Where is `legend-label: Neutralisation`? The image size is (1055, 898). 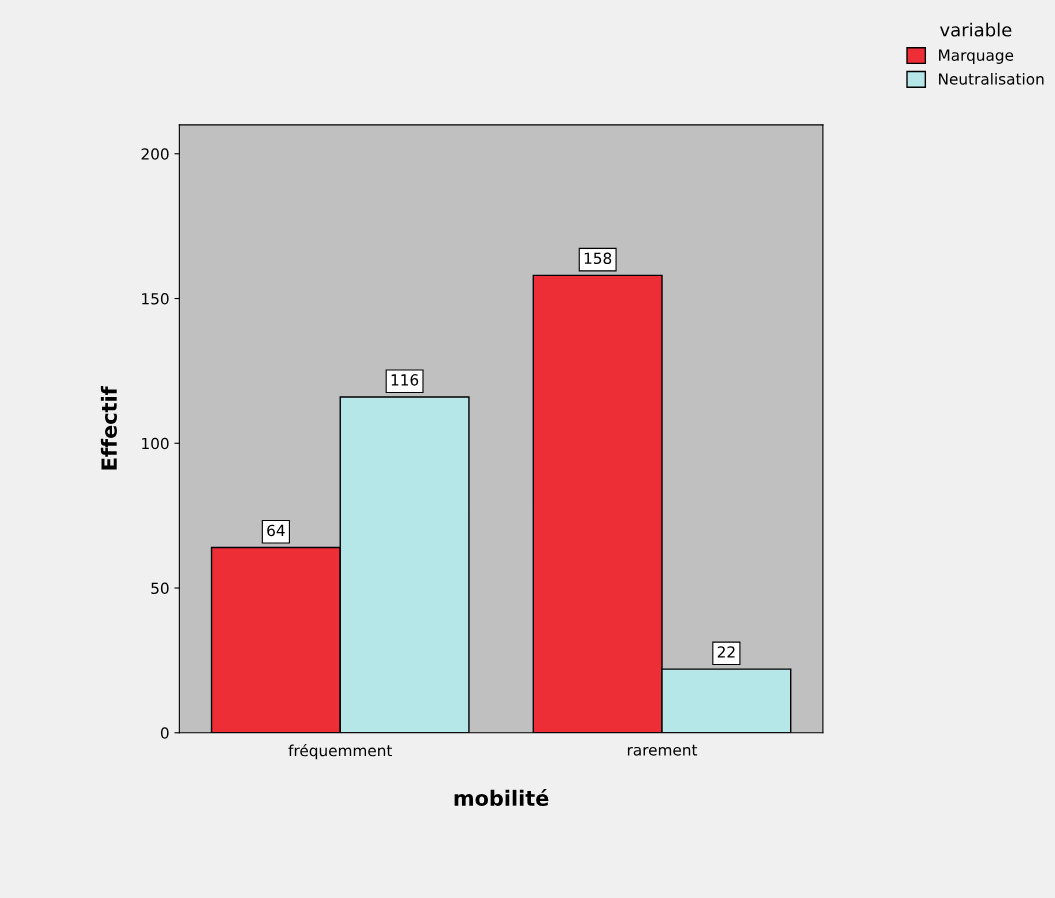
legend-label: Neutralisation is located at coordinates (991, 78).